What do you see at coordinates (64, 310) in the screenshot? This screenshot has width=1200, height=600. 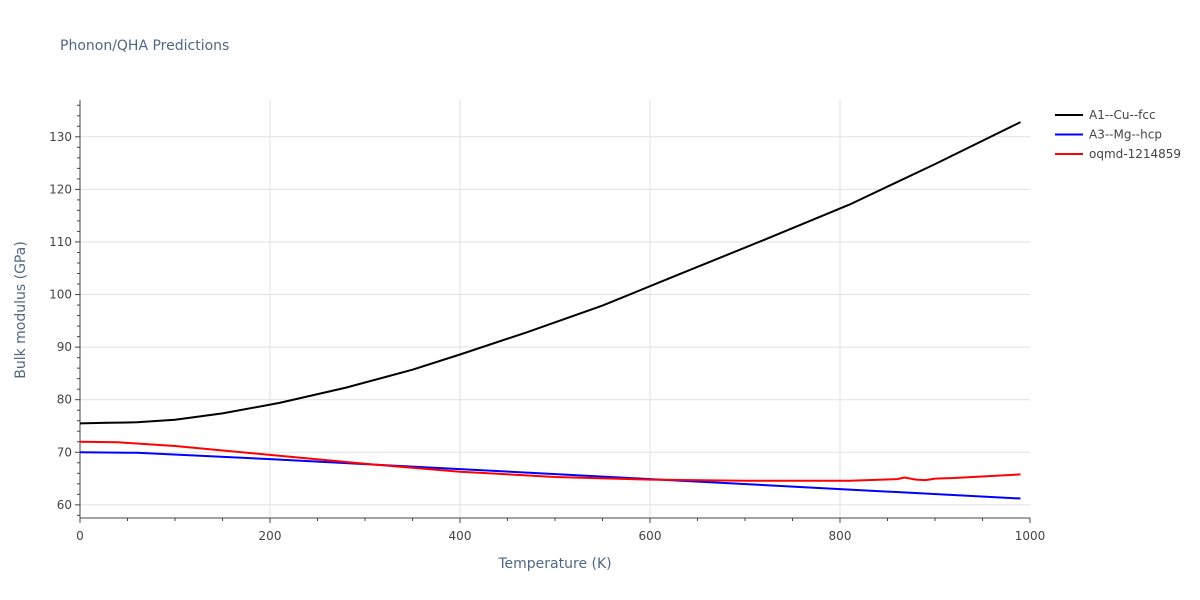 I see `y-axis-ticks: 60 70 80 90 100 110 120 130` at bounding box center [64, 310].